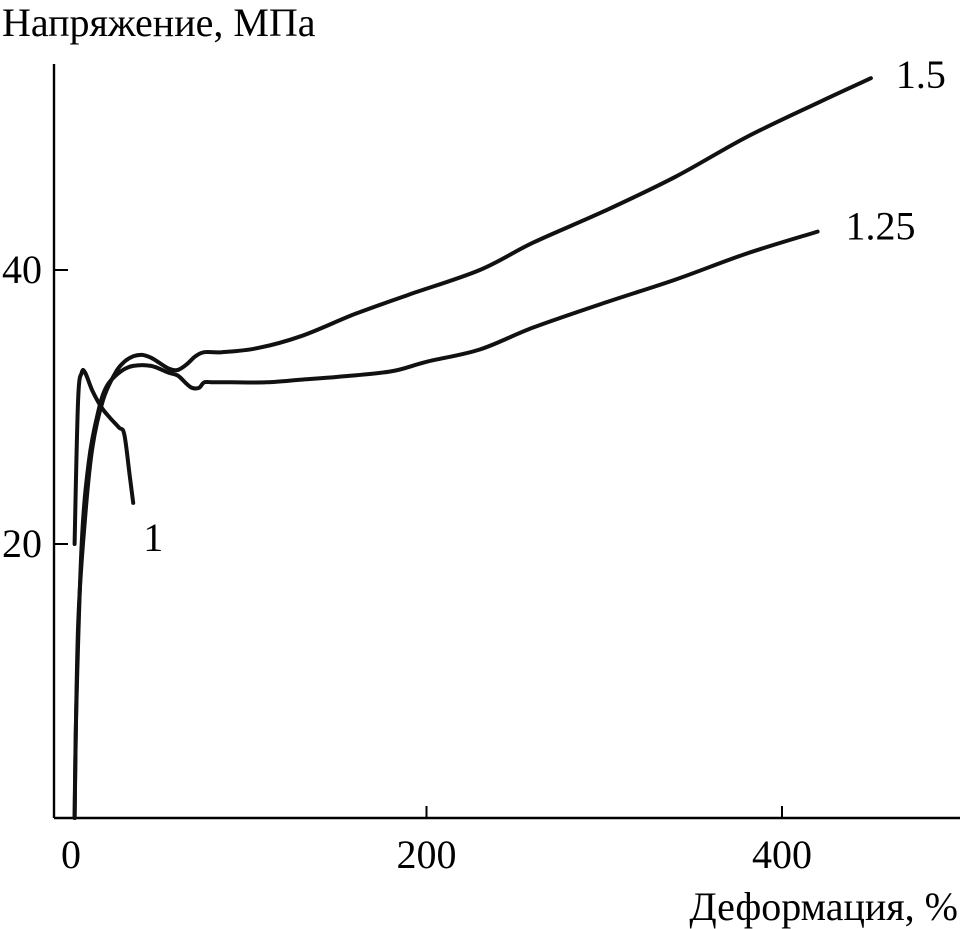 The image size is (961, 929). Describe the element at coordinates (159, 22) in the screenshot. I see `y-axis-title: Напряжение, МПа` at that location.